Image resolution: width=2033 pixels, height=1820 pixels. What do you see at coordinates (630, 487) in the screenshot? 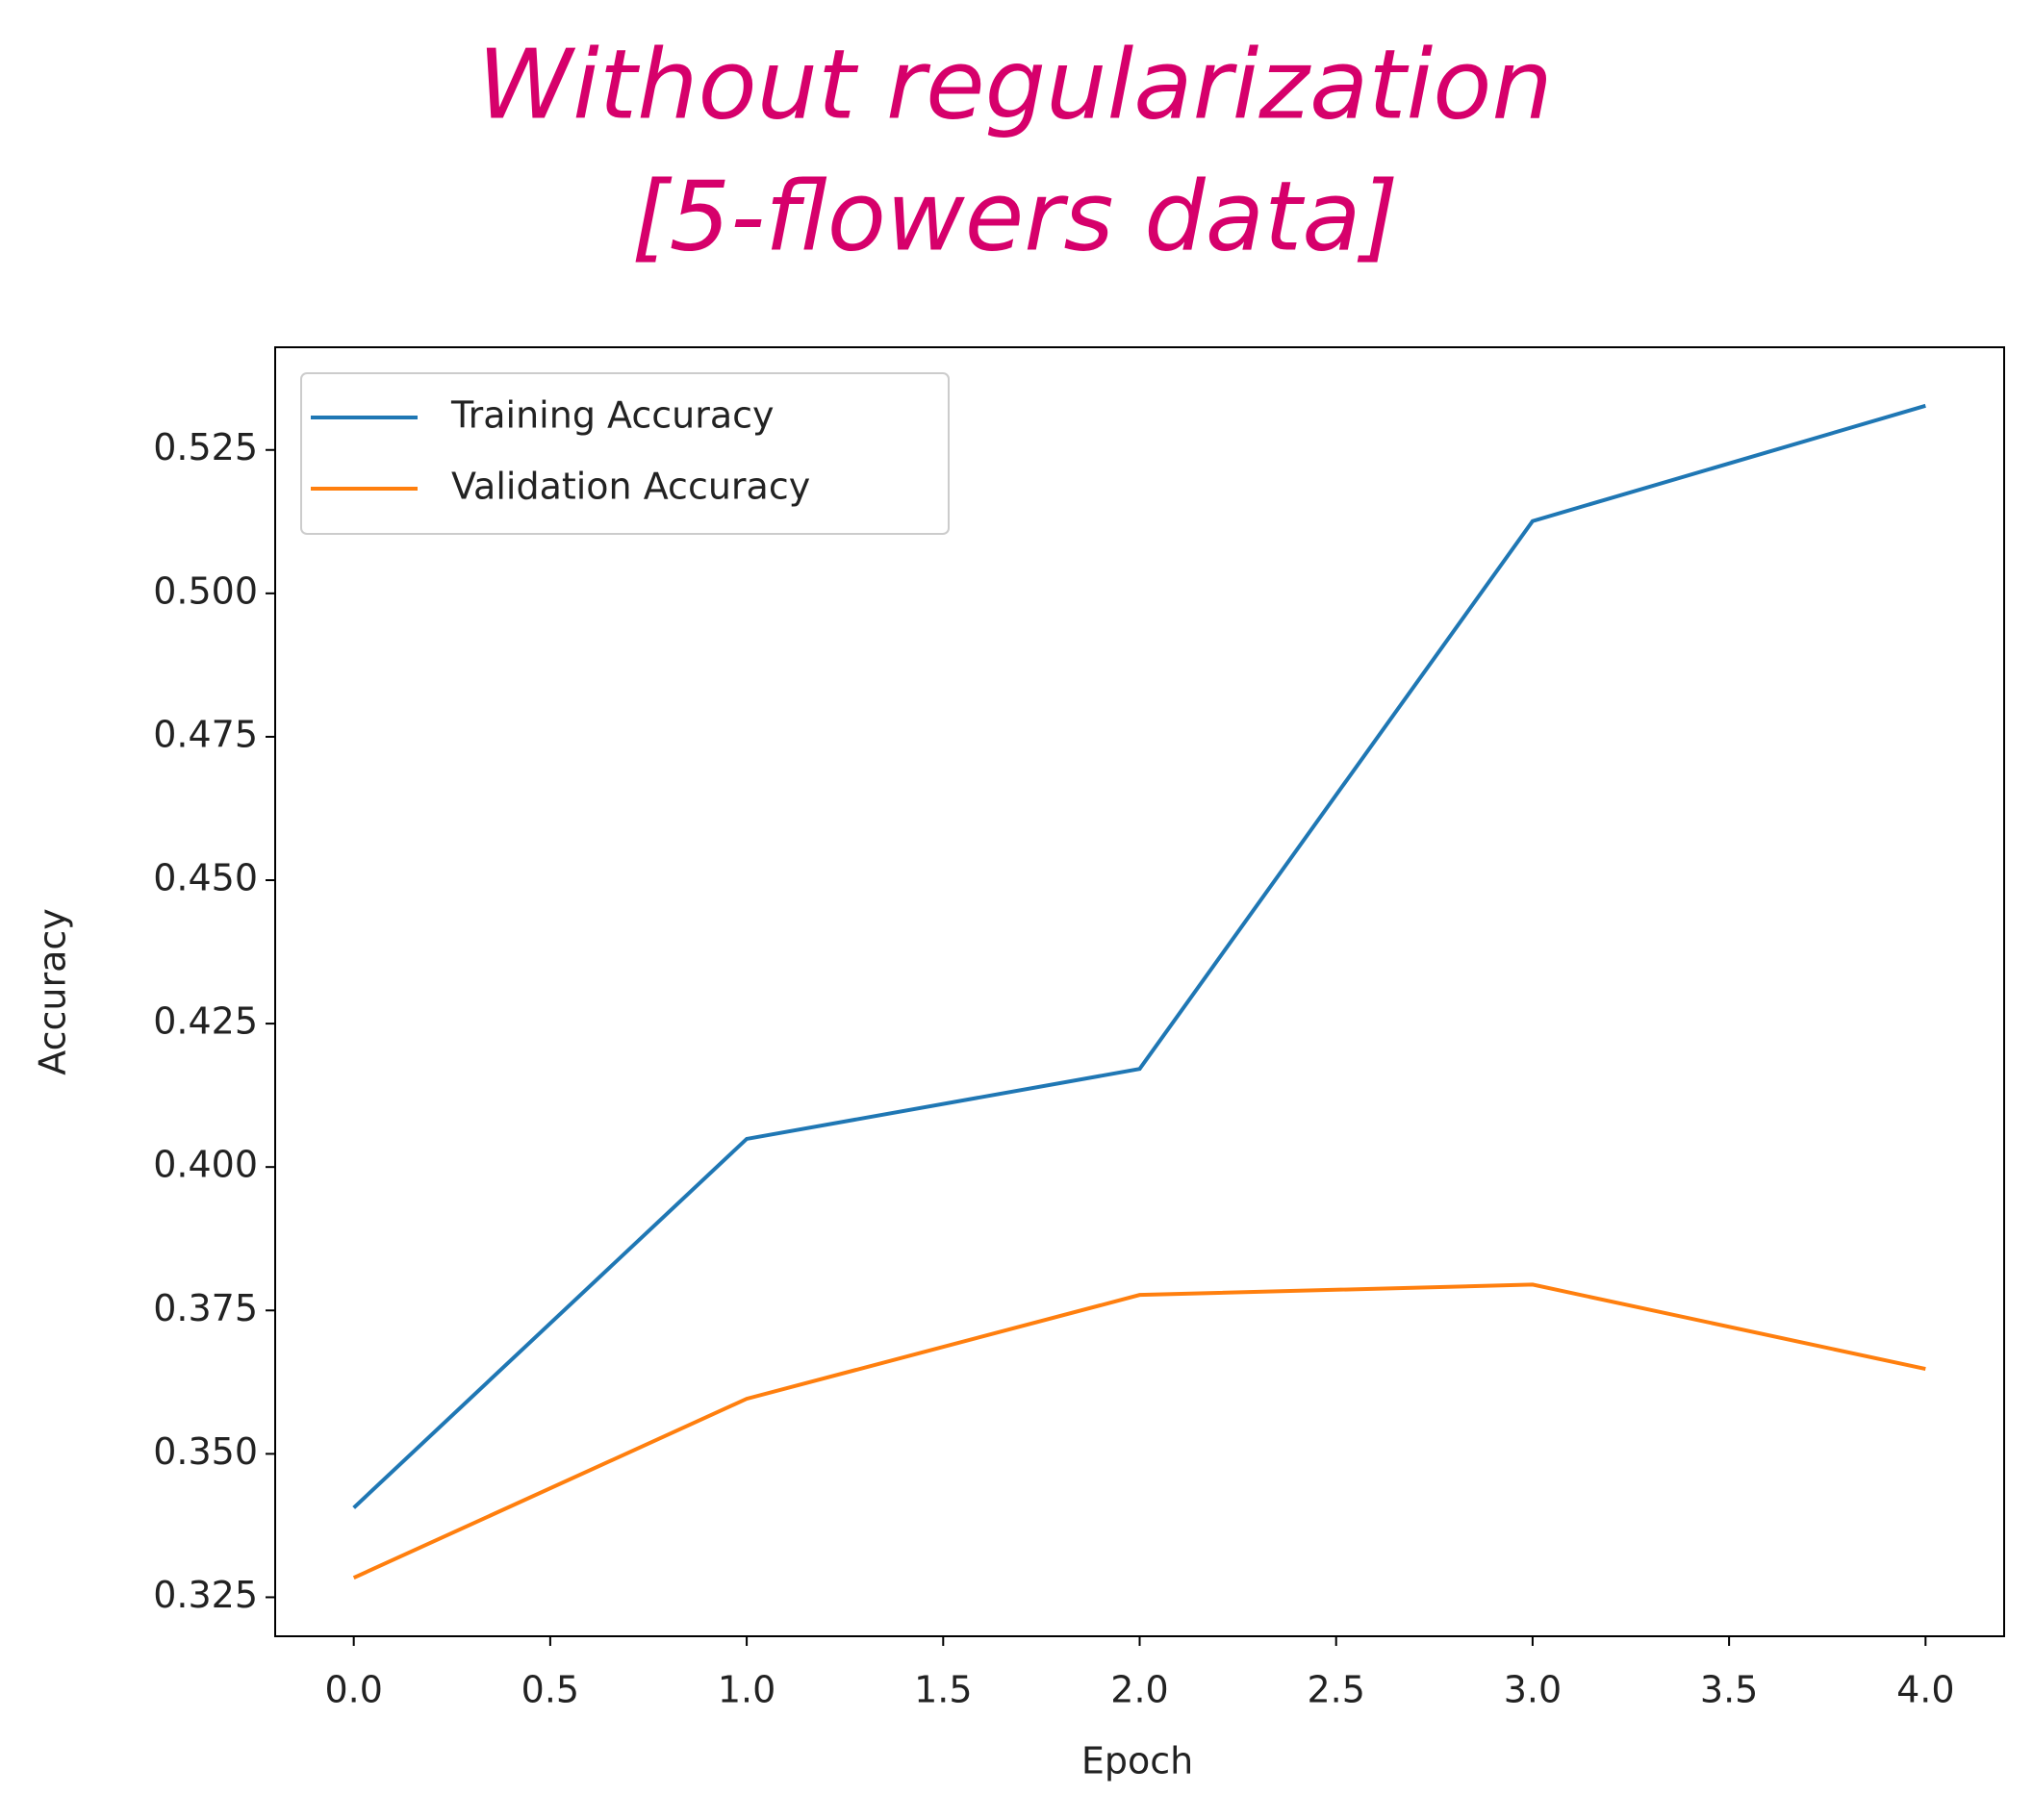
I see `legend-label: Validation Accuracy` at bounding box center [630, 487].